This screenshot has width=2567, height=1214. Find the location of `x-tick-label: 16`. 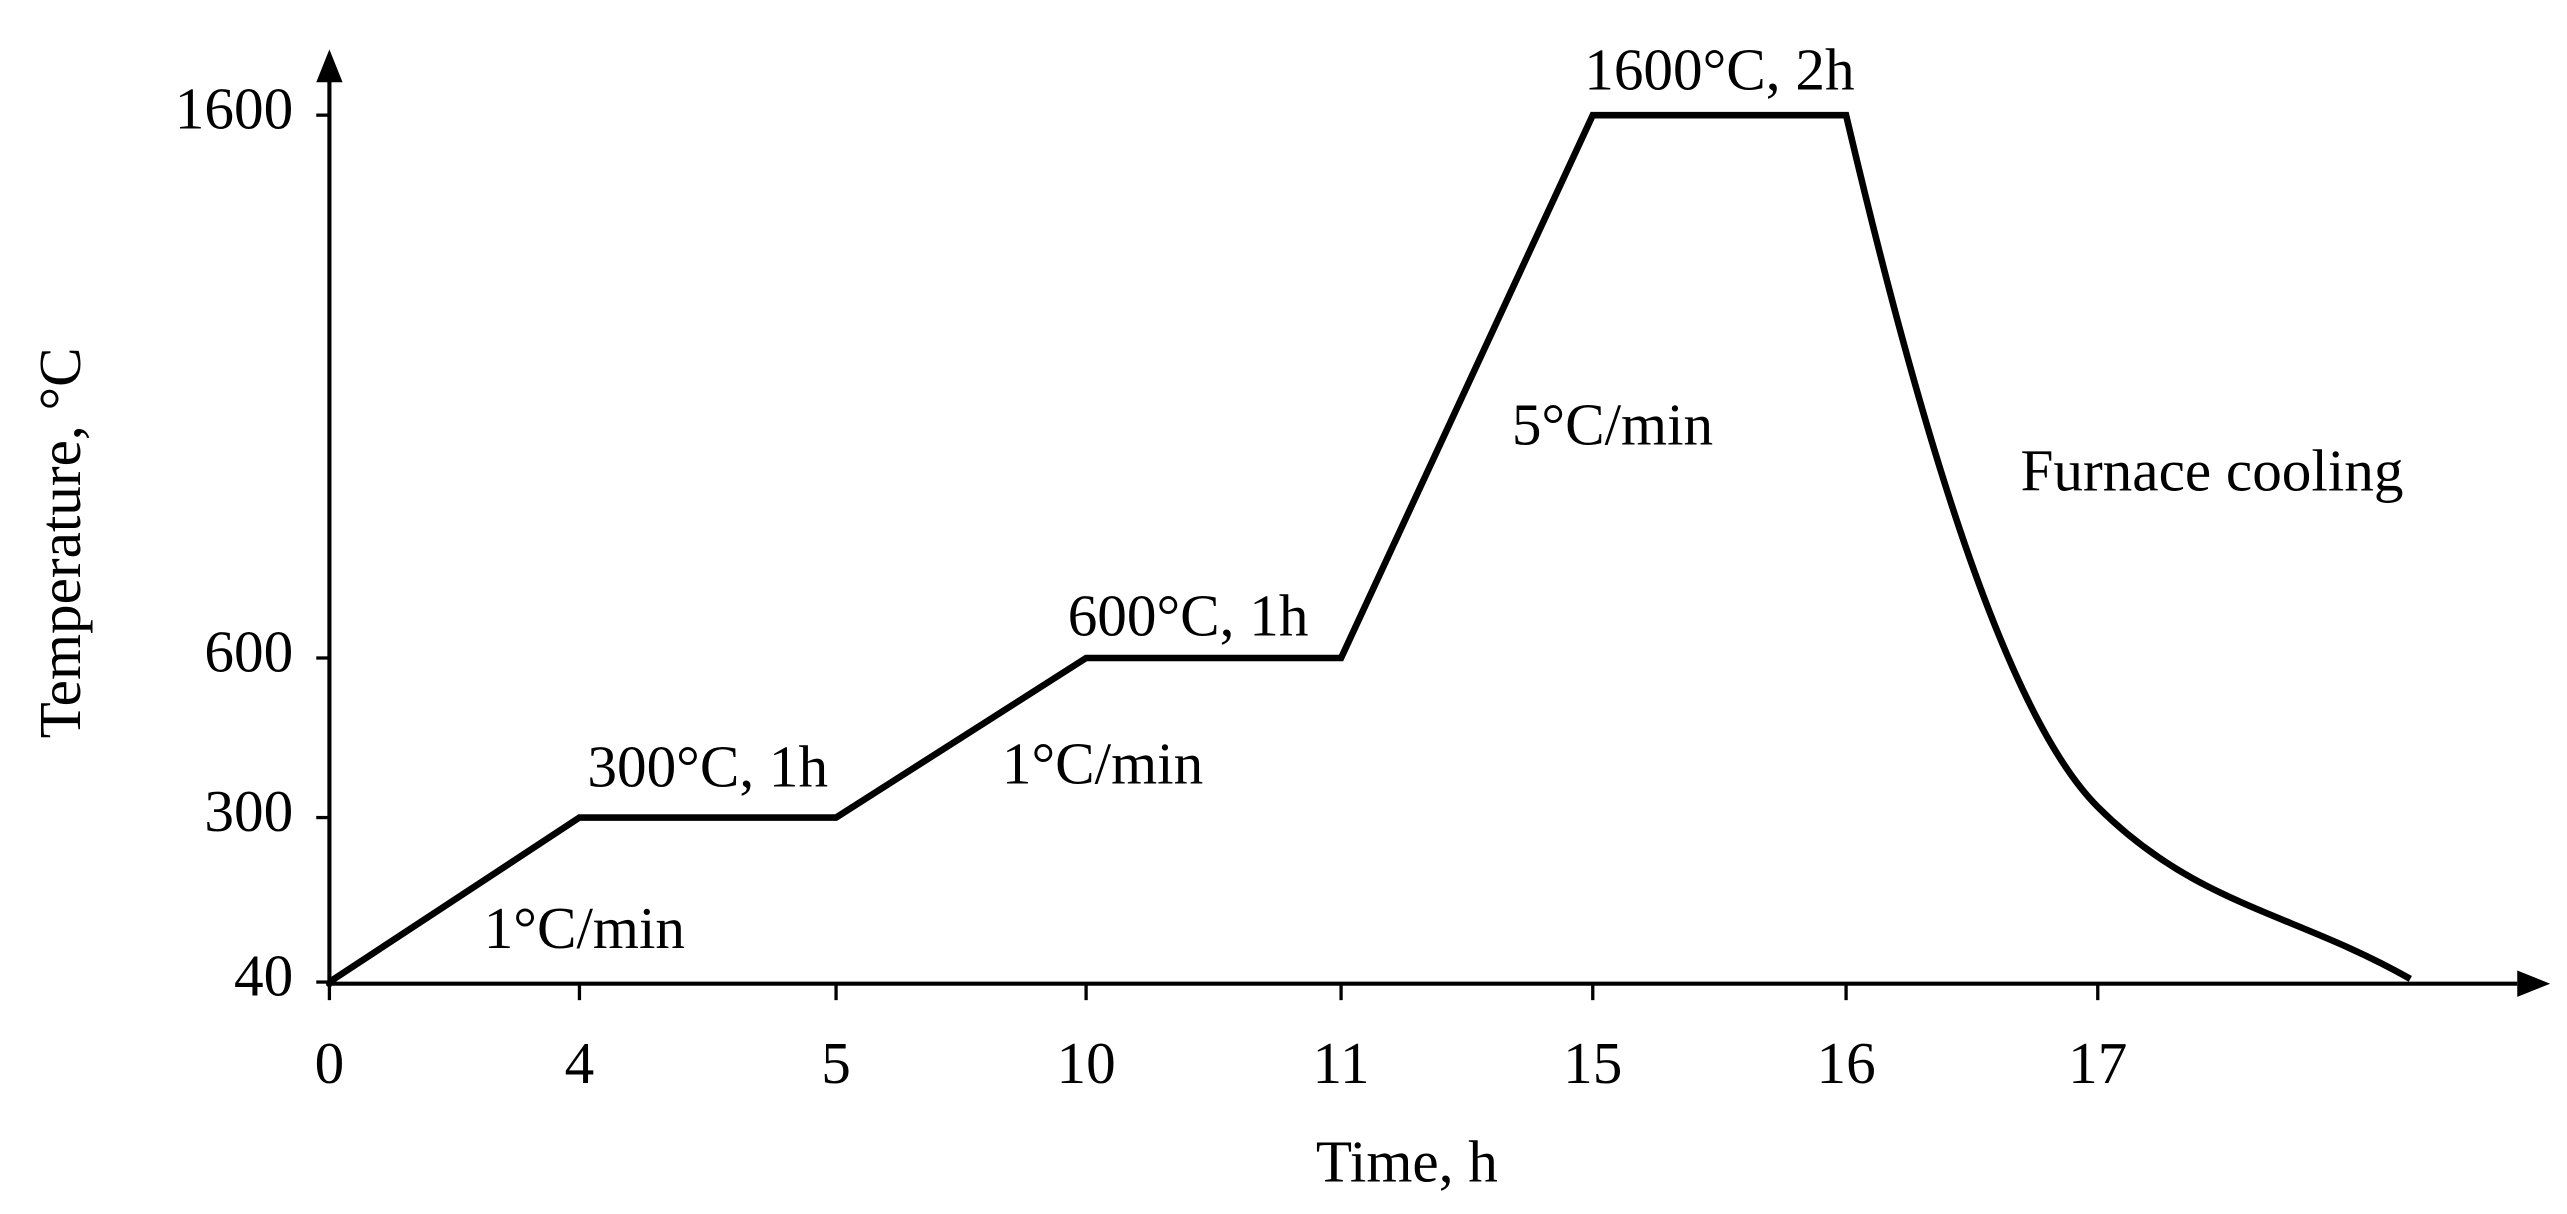

x-tick-label: 16 is located at coordinates (1845, 1063).